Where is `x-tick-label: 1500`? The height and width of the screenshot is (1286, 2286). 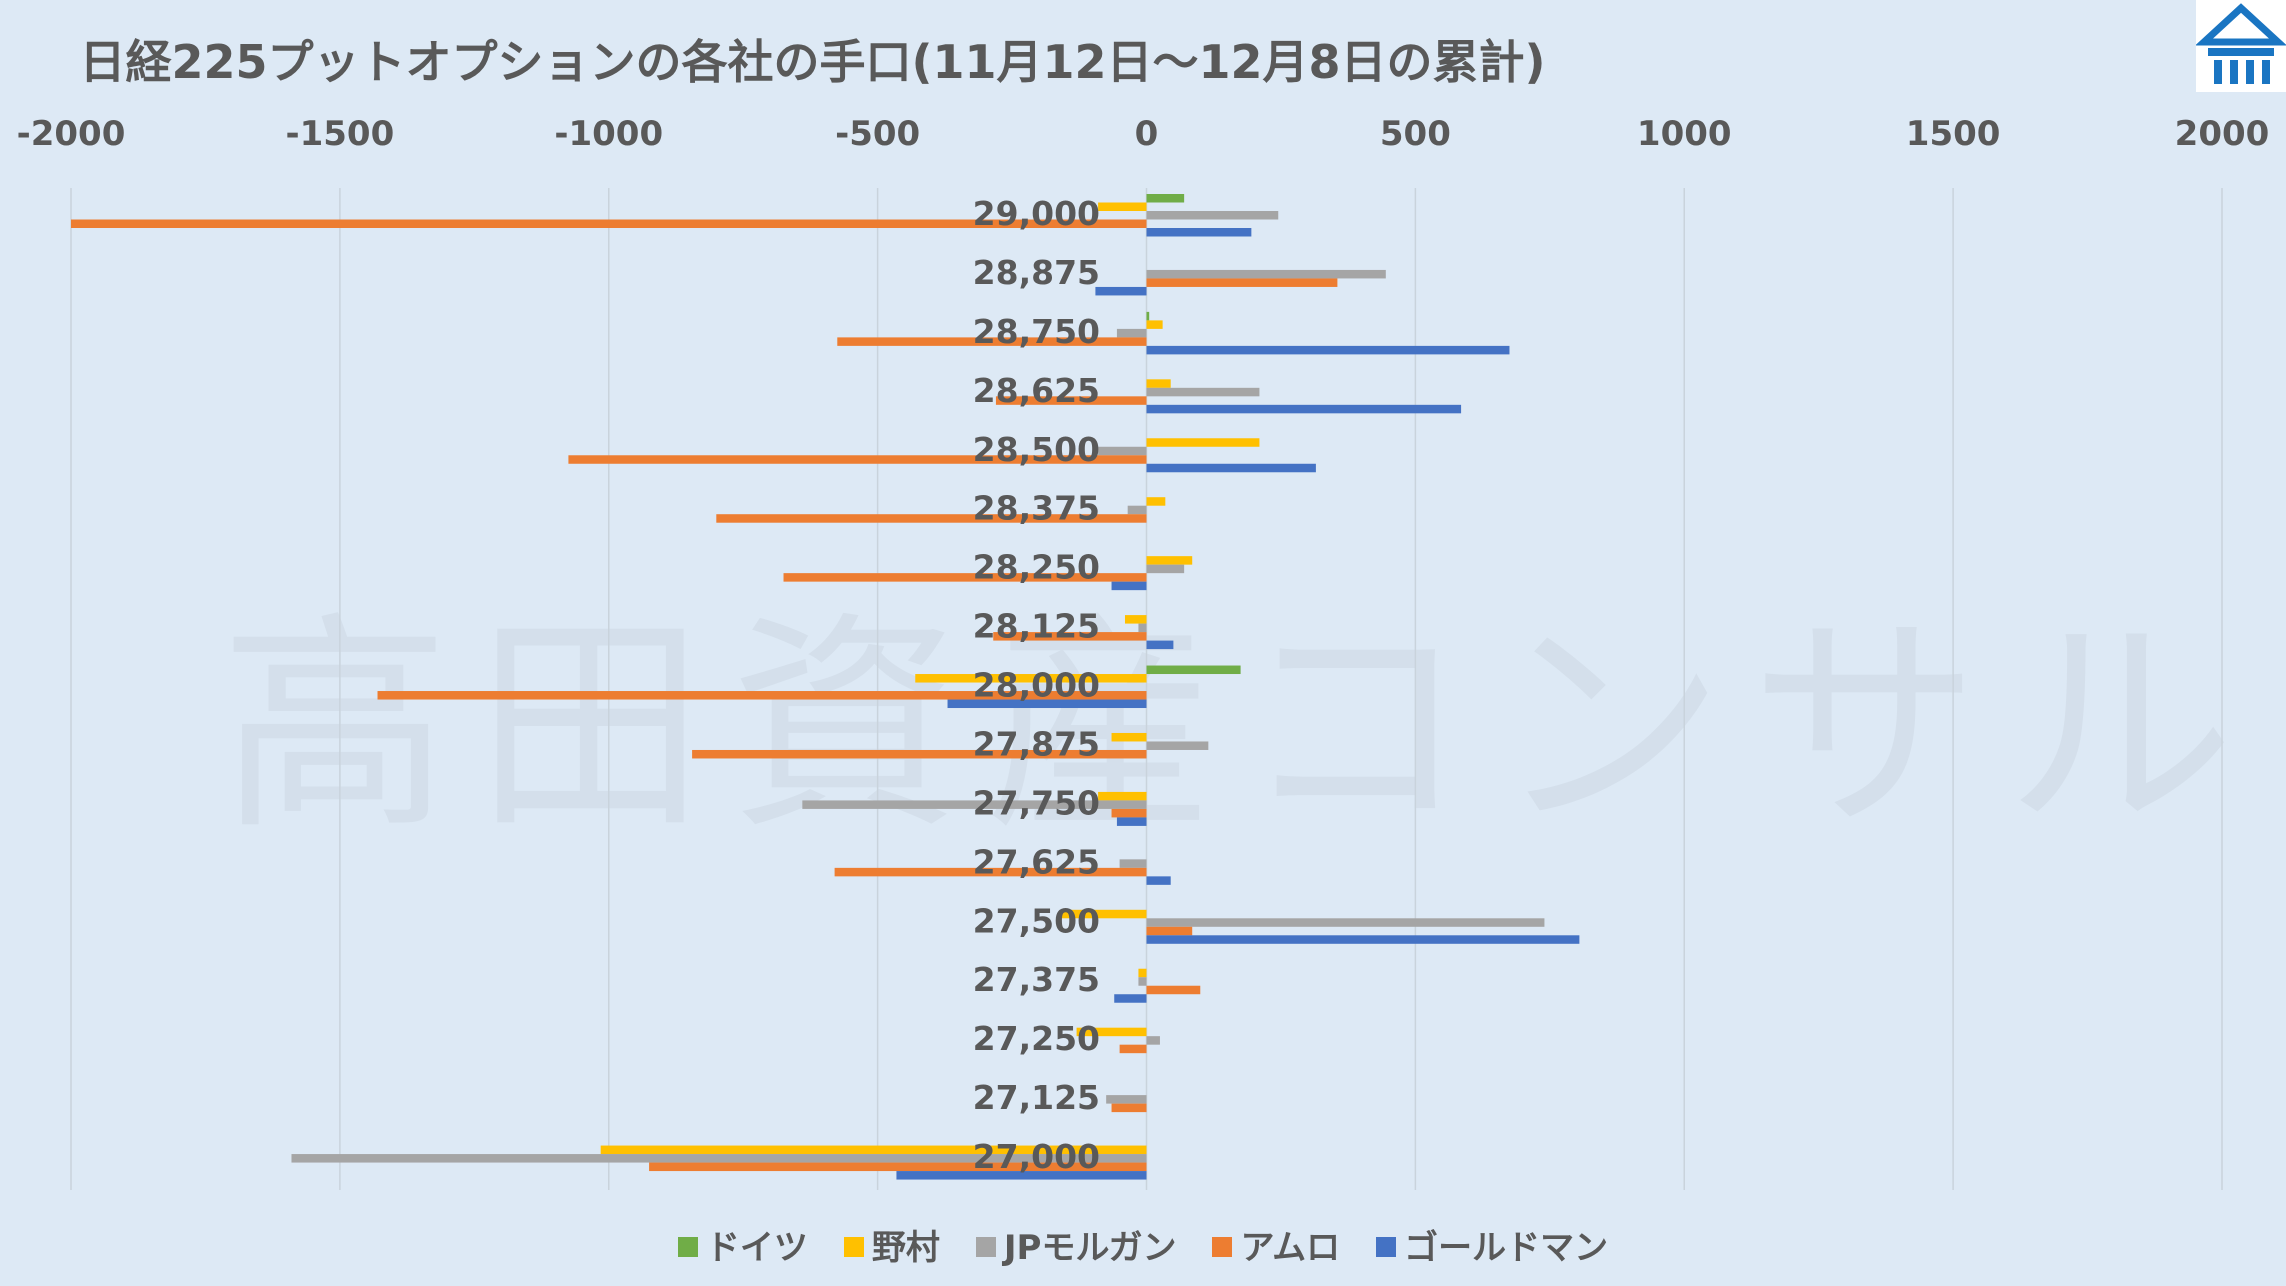 x-tick-label: 1500 is located at coordinates (1953, 134).